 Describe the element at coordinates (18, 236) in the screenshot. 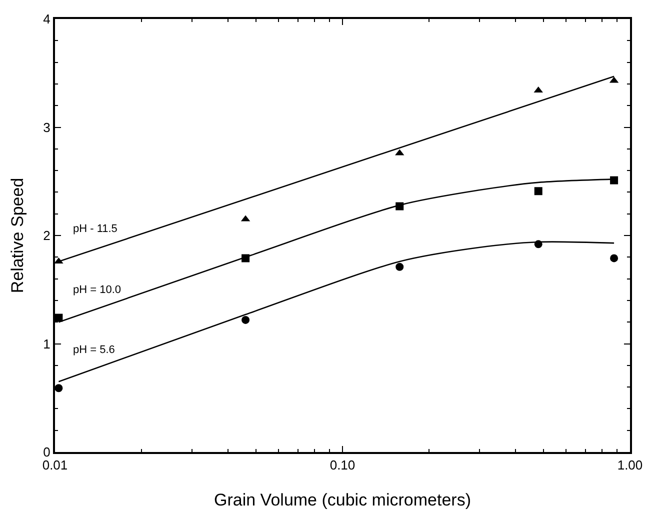

I see `y-axis-title: Relative Speed` at that location.